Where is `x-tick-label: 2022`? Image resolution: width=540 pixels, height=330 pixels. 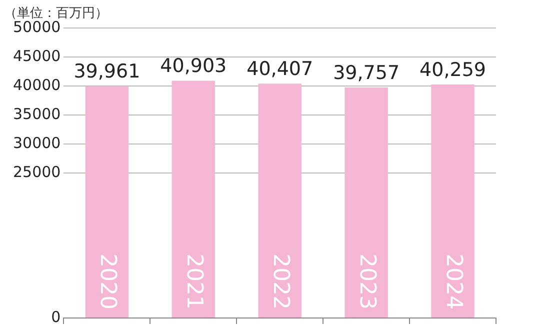 x-tick-label: 2022 is located at coordinates (281, 282).